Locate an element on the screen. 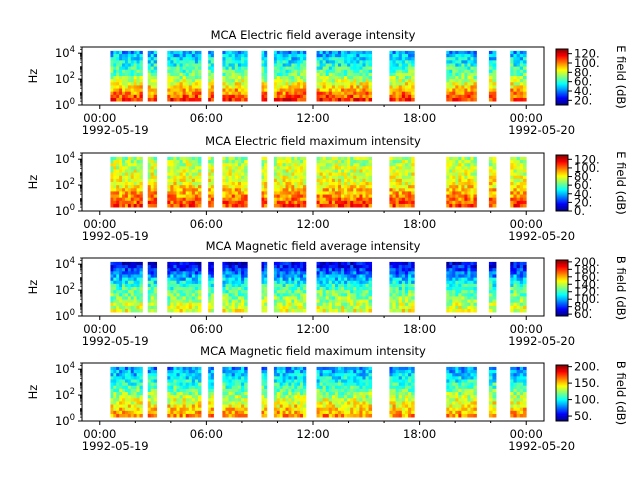 This screenshot has height=480, width=640. colorbar-tick-label: 80. is located at coordinates (583, 177).